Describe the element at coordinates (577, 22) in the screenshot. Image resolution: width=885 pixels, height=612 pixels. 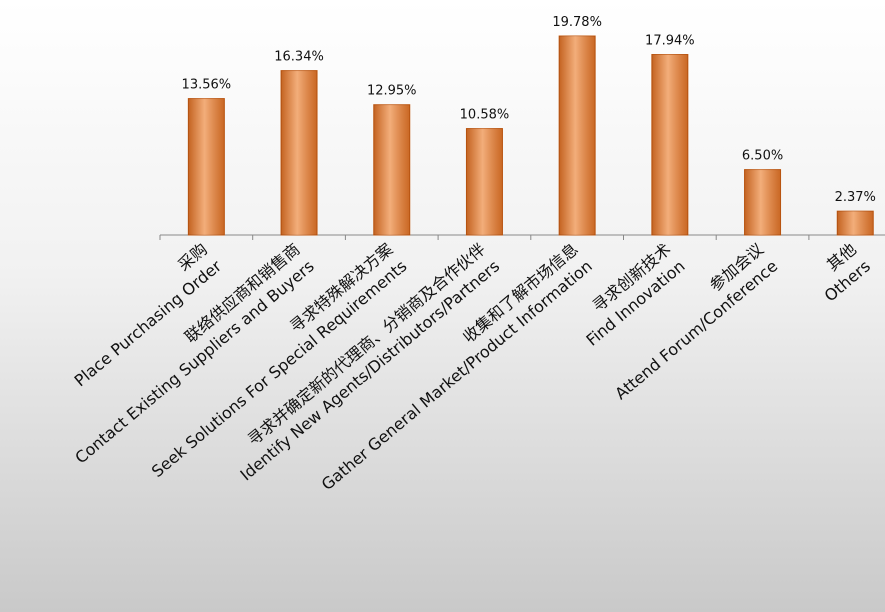
I see `value-label: 19.78%` at that location.